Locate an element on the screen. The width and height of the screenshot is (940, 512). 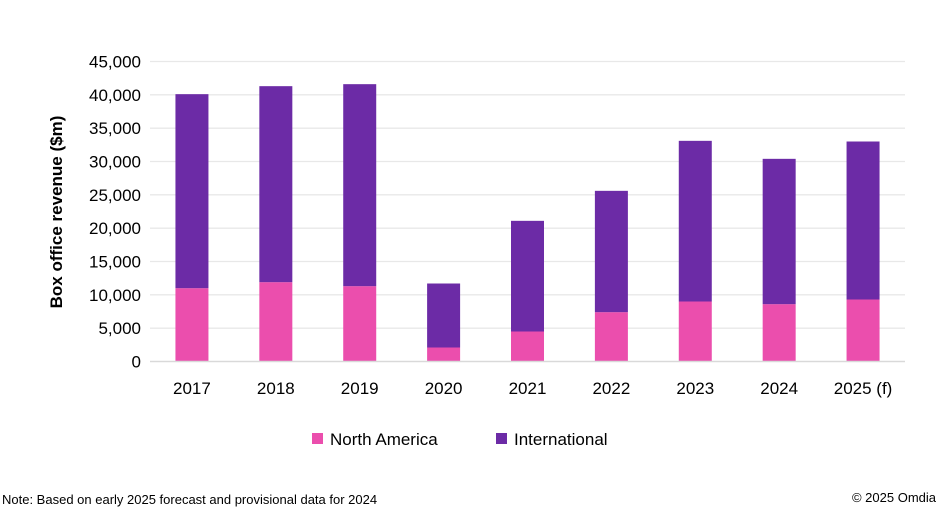
x-tick-label: 2018 is located at coordinates (276, 388).